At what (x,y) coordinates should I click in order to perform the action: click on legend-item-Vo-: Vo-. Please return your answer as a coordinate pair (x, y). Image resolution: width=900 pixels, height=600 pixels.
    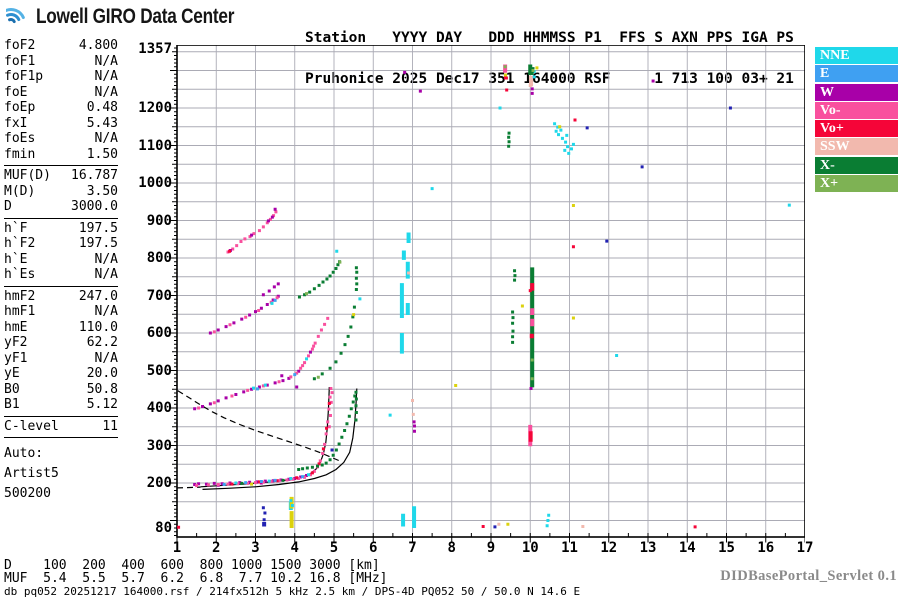
    Looking at the image, I should click on (856, 110).